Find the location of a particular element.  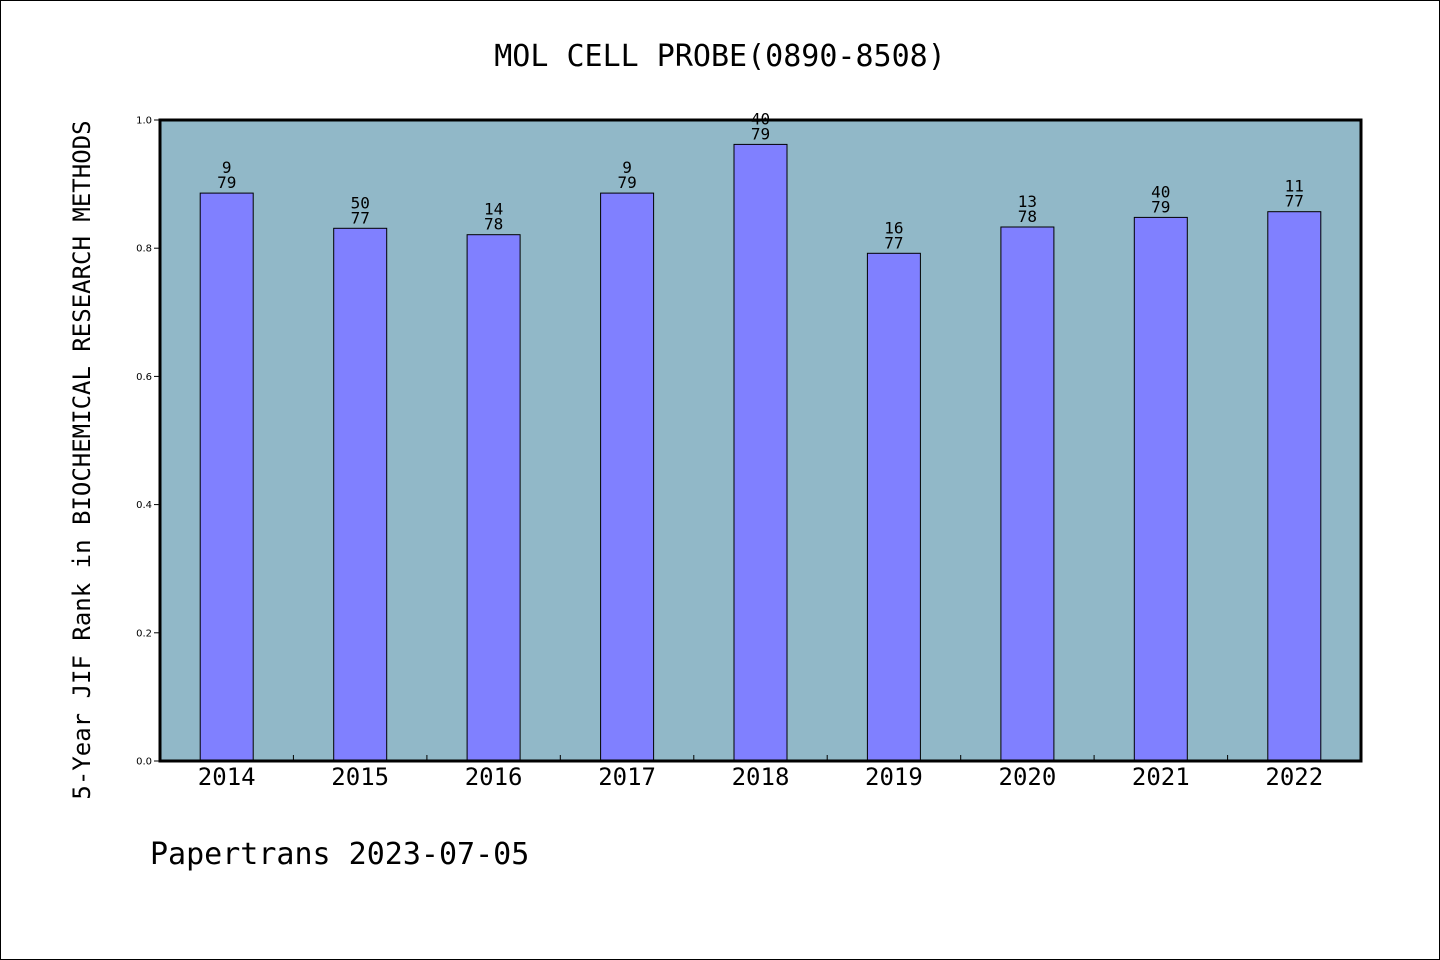

x-tick-label-2019: 2019 is located at coordinates (894, 777).